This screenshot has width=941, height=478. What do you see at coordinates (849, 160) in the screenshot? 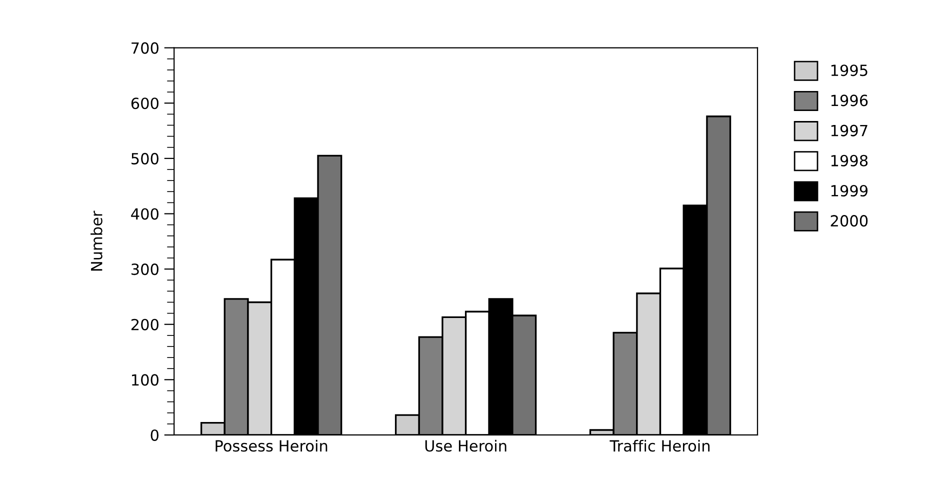
I see `legend-label: 1998` at bounding box center [849, 160].